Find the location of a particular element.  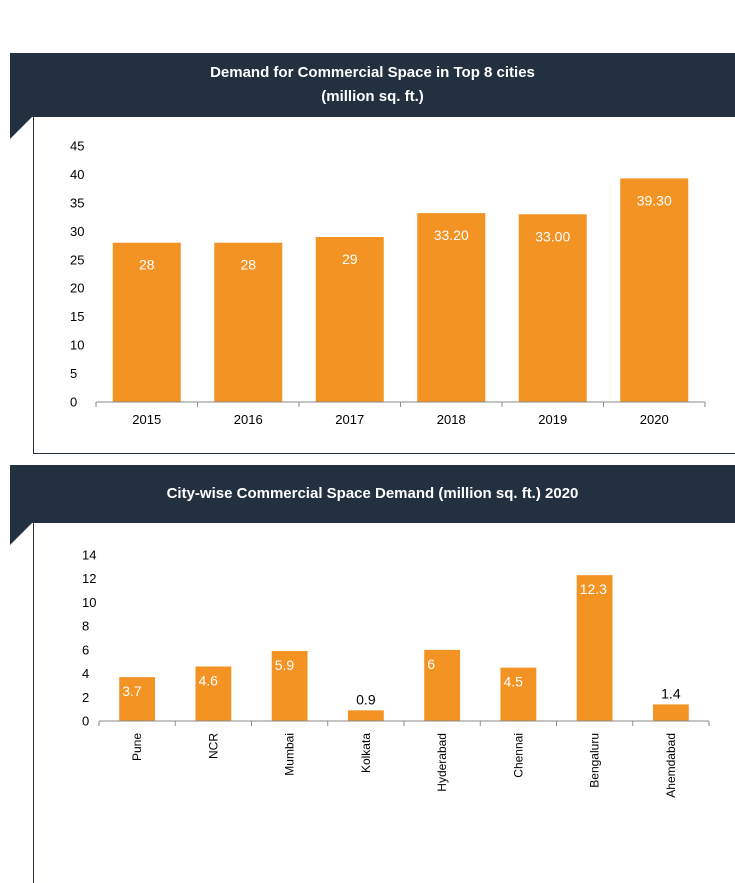

chart2-ytick-label: 4 is located at coordinates (85, 673).